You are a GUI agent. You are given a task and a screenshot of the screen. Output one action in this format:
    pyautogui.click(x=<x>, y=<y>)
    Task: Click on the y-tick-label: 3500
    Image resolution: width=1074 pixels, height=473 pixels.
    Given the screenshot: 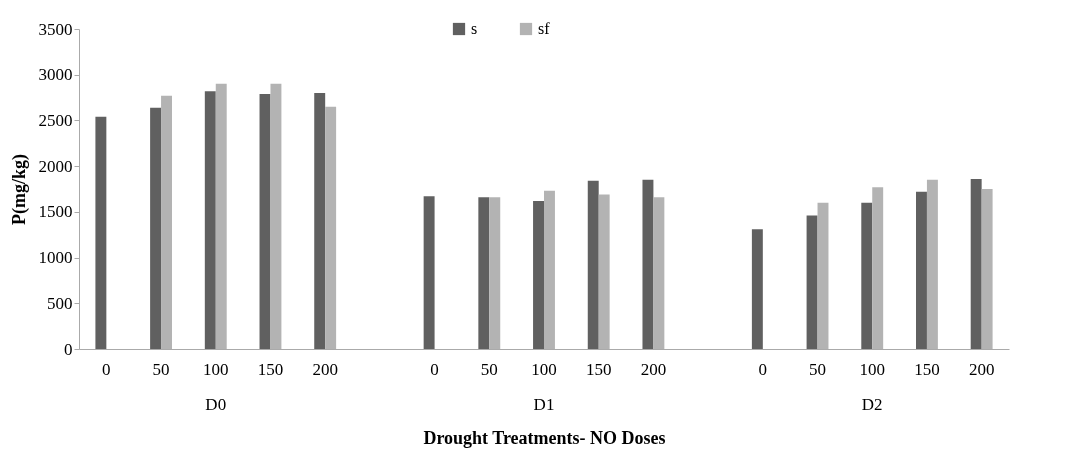 What is the action you would take?
    pyautogui.click(x=55, y=29)
    